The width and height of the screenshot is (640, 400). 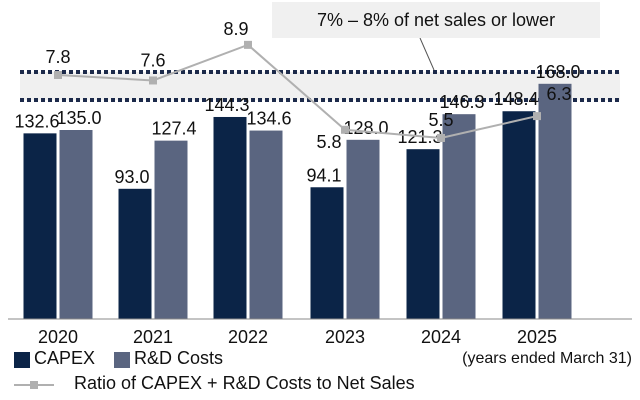 I want to click on data-label-rnd-2021: 127.4, so click(x=173, y=129).